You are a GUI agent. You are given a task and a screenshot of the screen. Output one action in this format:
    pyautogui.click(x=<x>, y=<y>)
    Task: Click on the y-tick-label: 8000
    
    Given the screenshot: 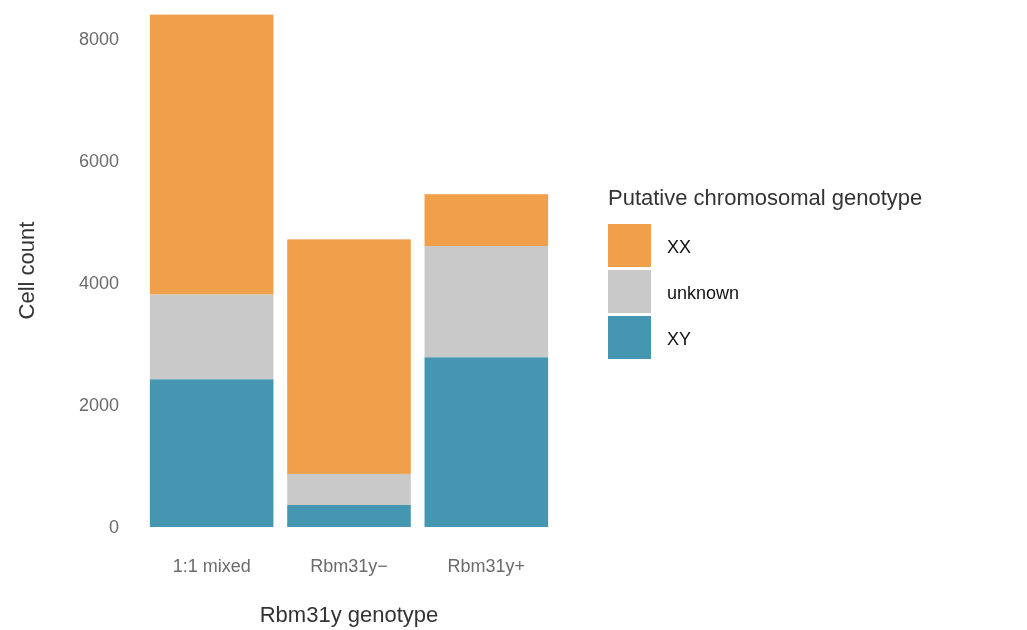 What is the action you would take?
    pyautogui.click(x=98, y=38)
    